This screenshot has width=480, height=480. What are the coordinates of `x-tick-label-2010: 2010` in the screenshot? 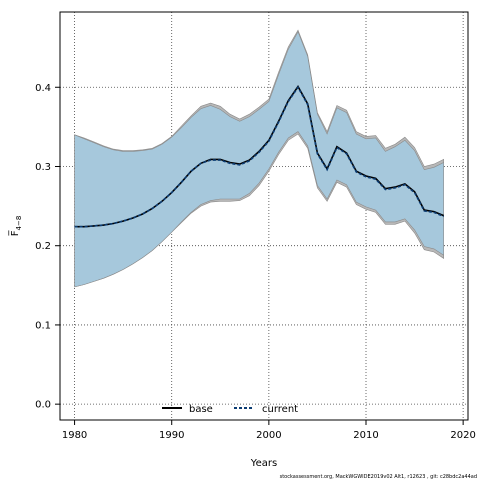 It's located at (365, 435).